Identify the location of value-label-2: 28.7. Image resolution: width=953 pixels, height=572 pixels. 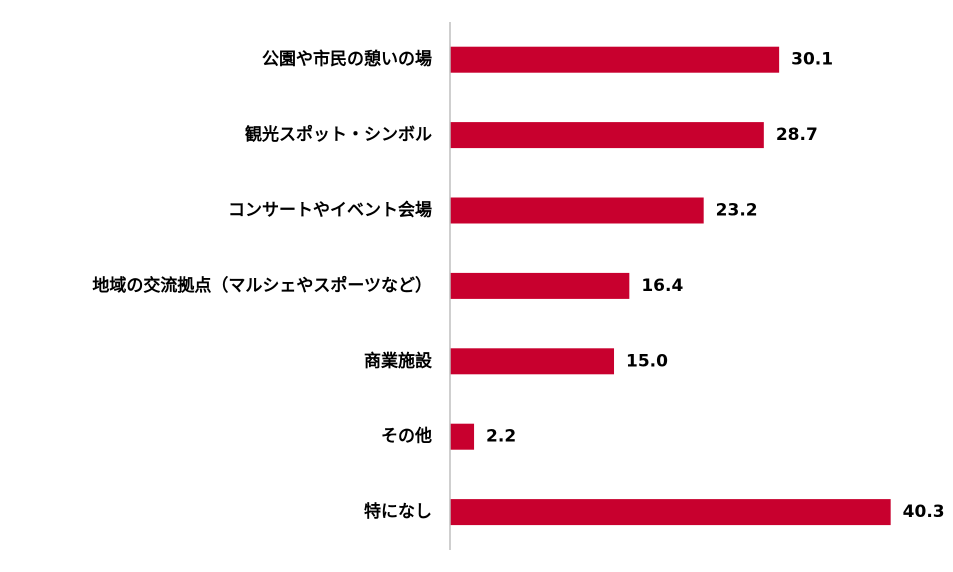
(797, 135).